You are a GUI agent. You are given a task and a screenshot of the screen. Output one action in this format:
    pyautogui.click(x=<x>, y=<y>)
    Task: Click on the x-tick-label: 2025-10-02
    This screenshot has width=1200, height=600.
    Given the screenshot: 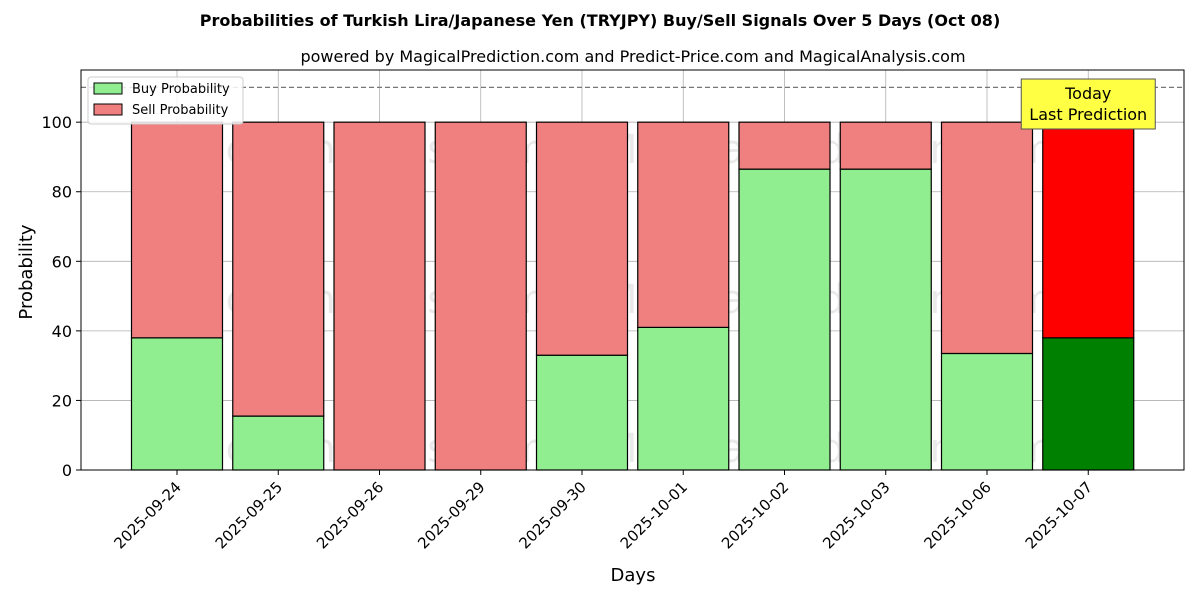 What is the action you would take?
    pyautogui.click(x=755, y=515)
    